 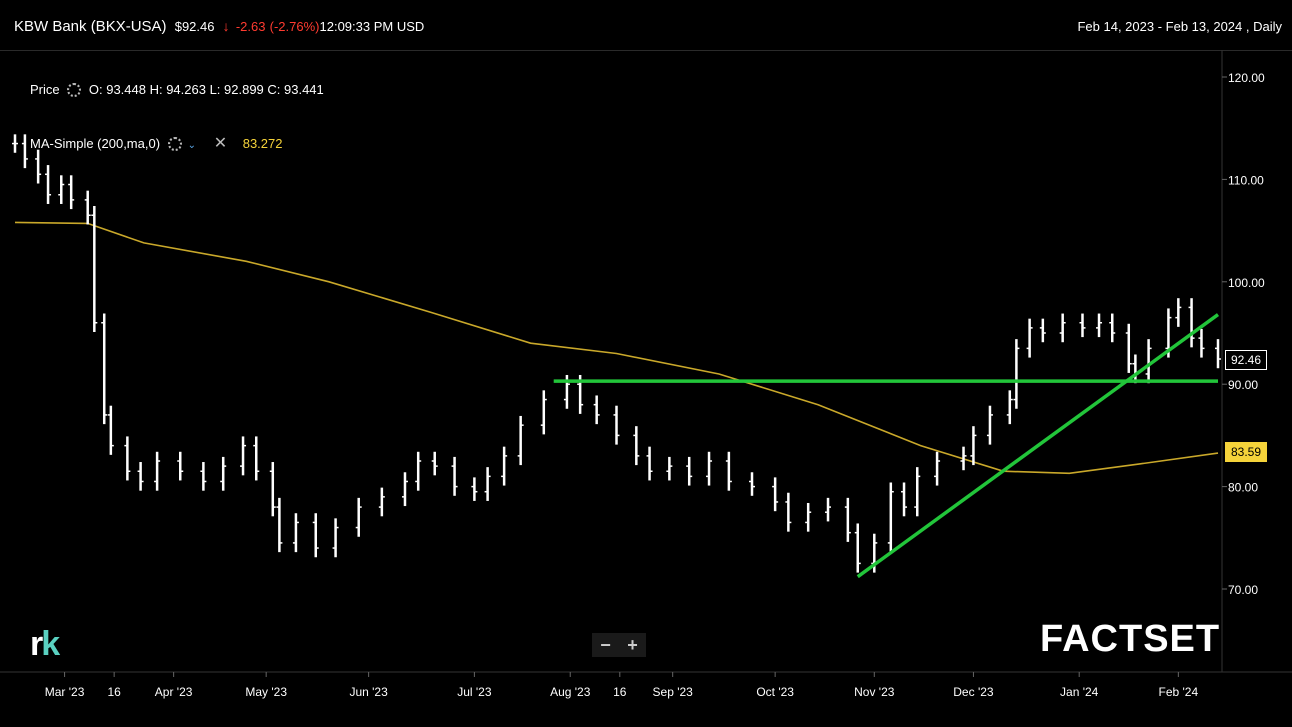 I want to click on x-tick-label: Apr '23, so click(x=174, y=692).